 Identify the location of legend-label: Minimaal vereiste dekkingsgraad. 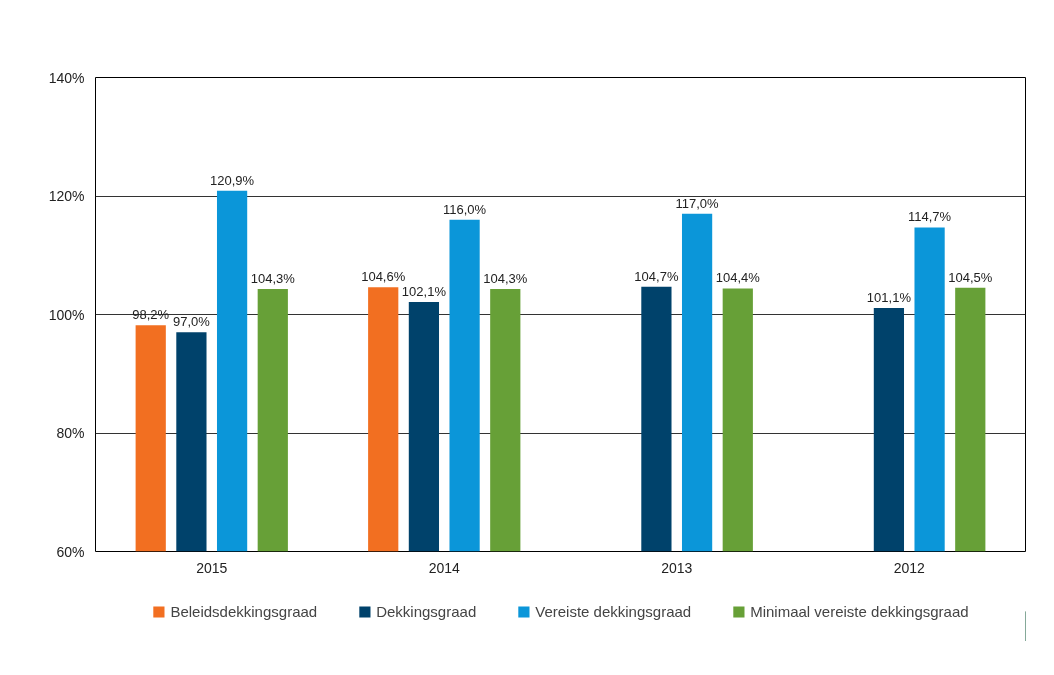
(859, 611).